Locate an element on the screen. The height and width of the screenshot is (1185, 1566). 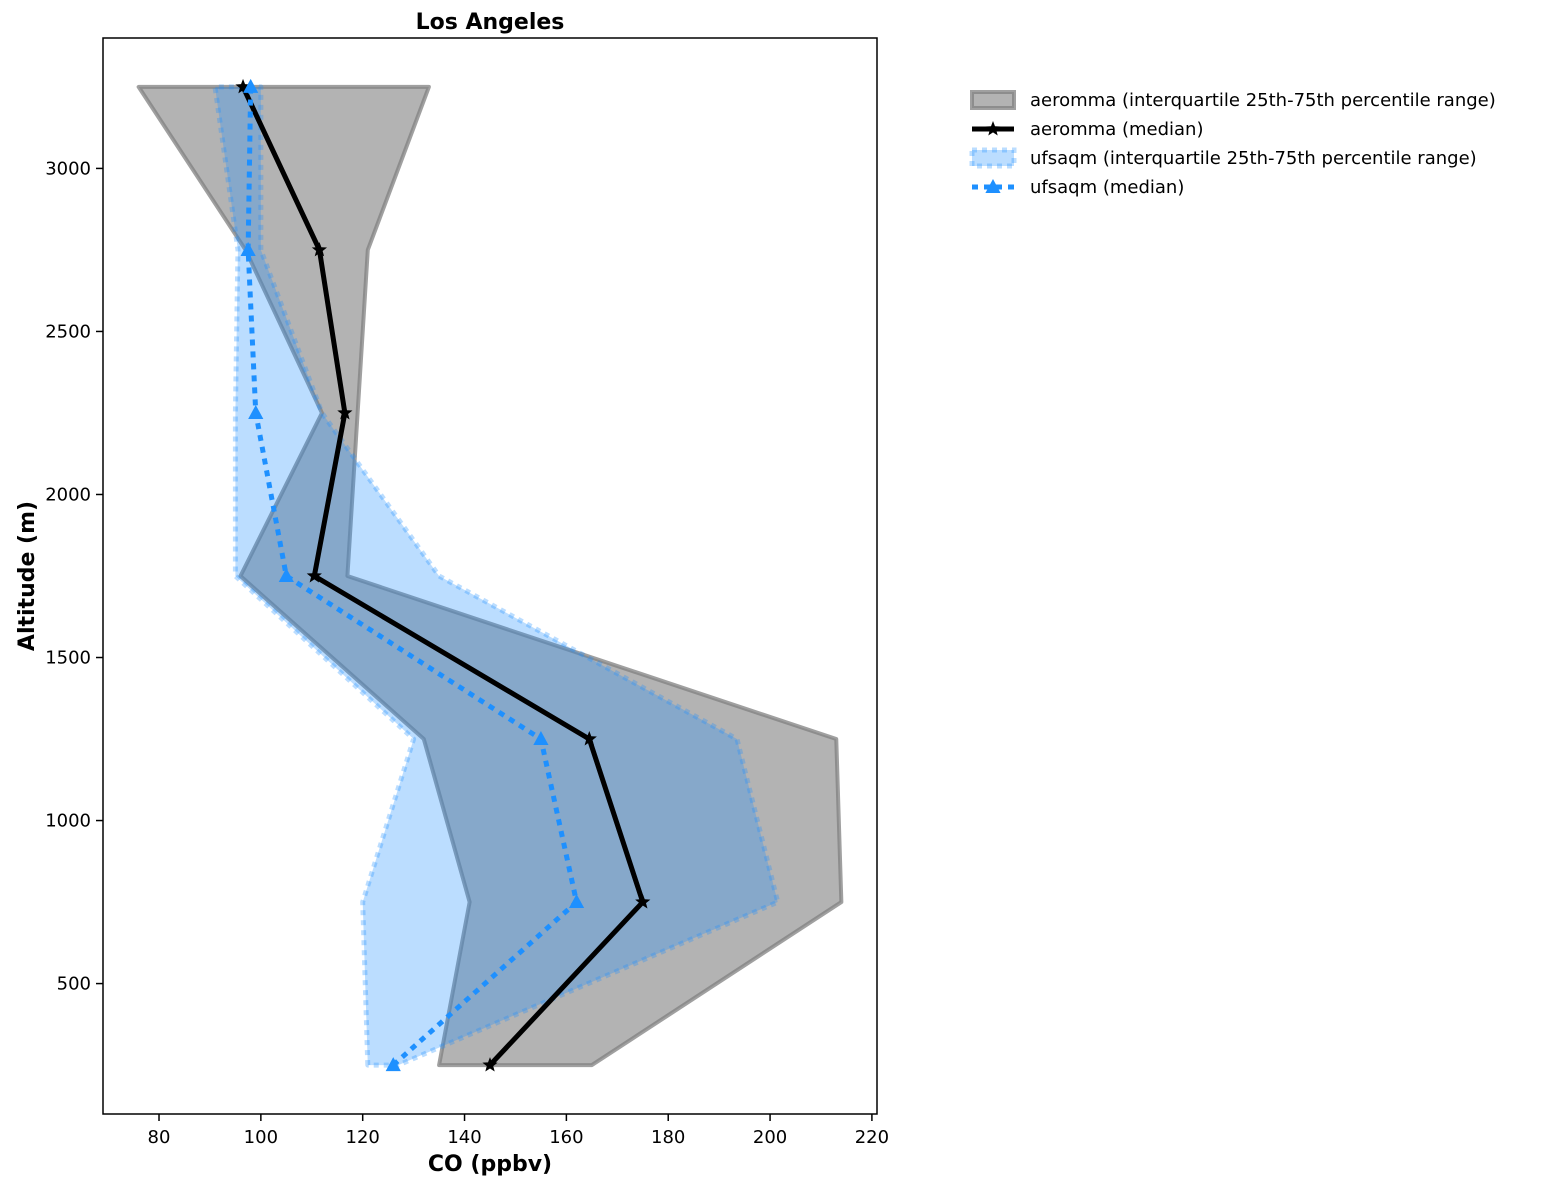
y-tick-label: 3000 is located at coordinates (68, 168).